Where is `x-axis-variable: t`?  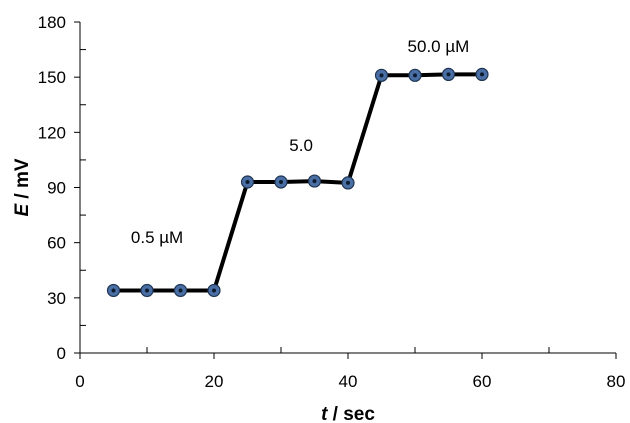 x-axis-variable: t is located at coordinates (324, 413).